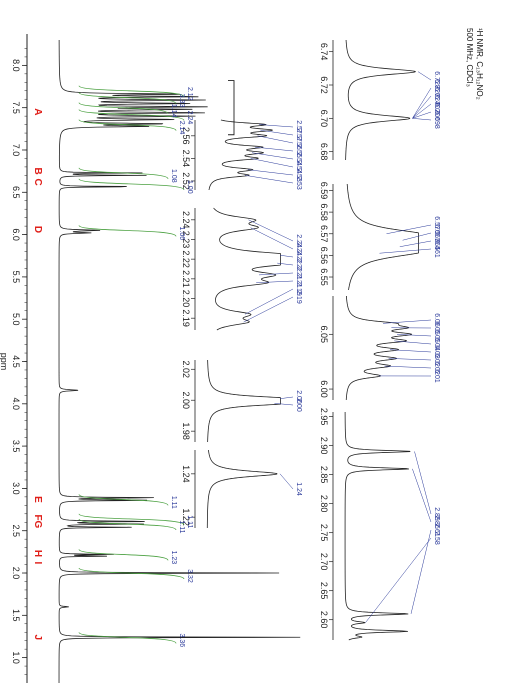 This screenshot has width=517, height=700. Describe the element at coordinates (298, 397) in the screenshot. I see `peak-label: 2.00` at that location.